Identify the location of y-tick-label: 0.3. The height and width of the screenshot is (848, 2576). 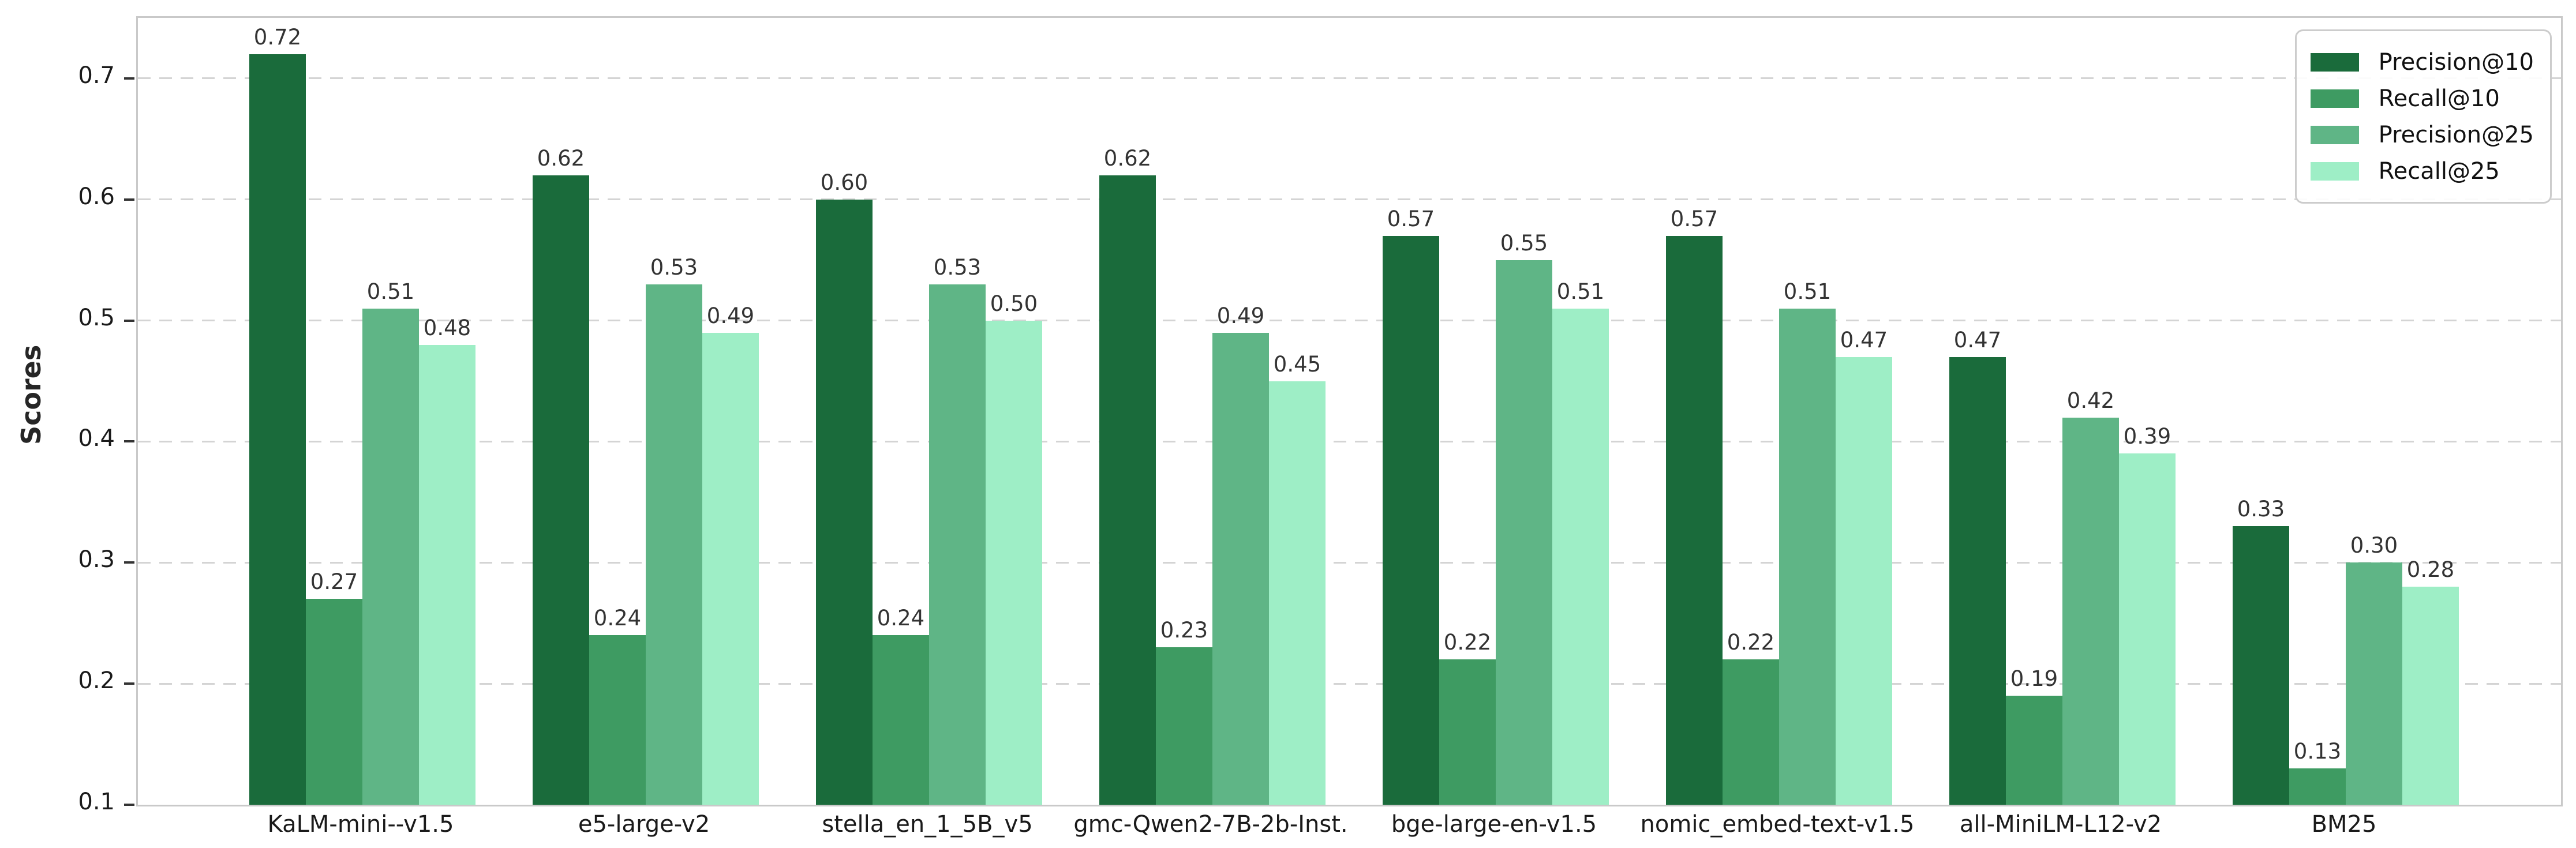
(97, 559).